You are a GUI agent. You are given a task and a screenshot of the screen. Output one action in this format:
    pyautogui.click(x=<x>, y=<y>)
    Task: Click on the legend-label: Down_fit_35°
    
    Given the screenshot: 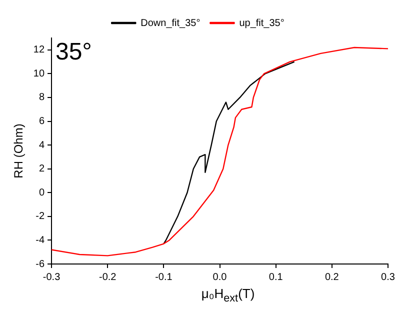 What is the action you would take?
    pyautogui.click(x=170, y=23)
    